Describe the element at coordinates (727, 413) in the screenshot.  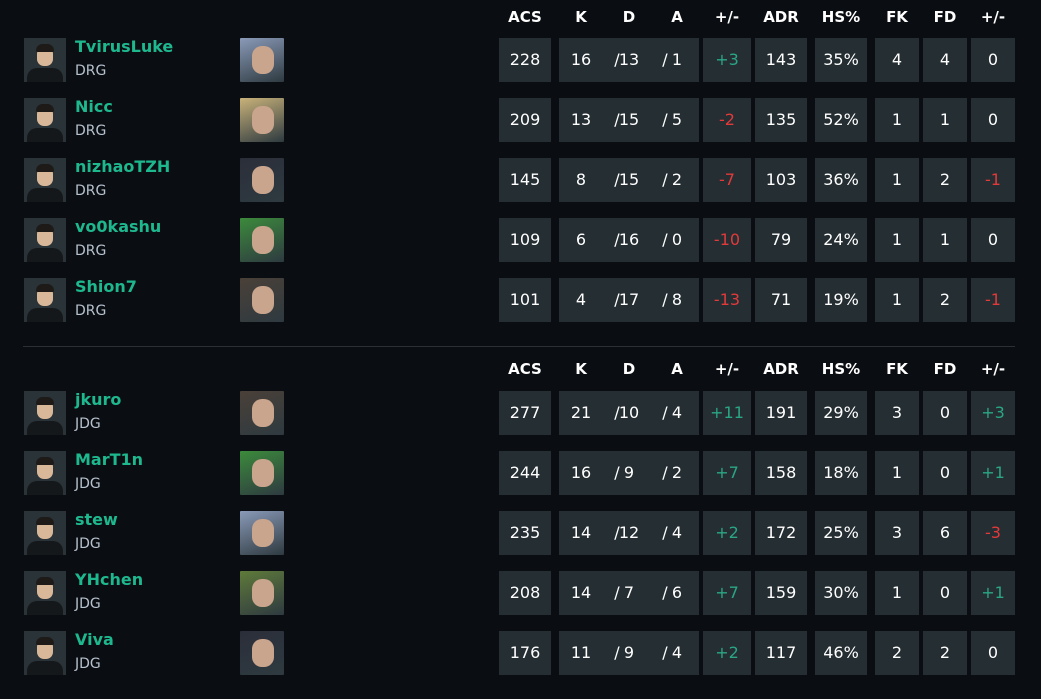
I see `stat-pm: +11` at that location.